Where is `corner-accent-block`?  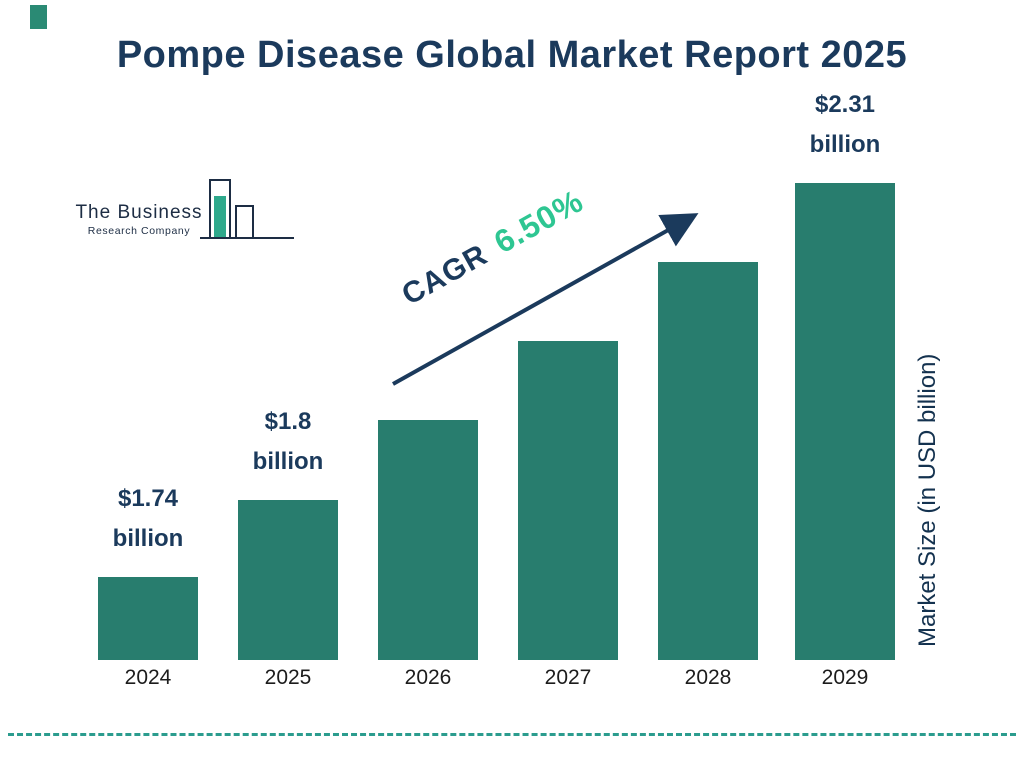 corner-accent-block is located at coordinates (38, 17).